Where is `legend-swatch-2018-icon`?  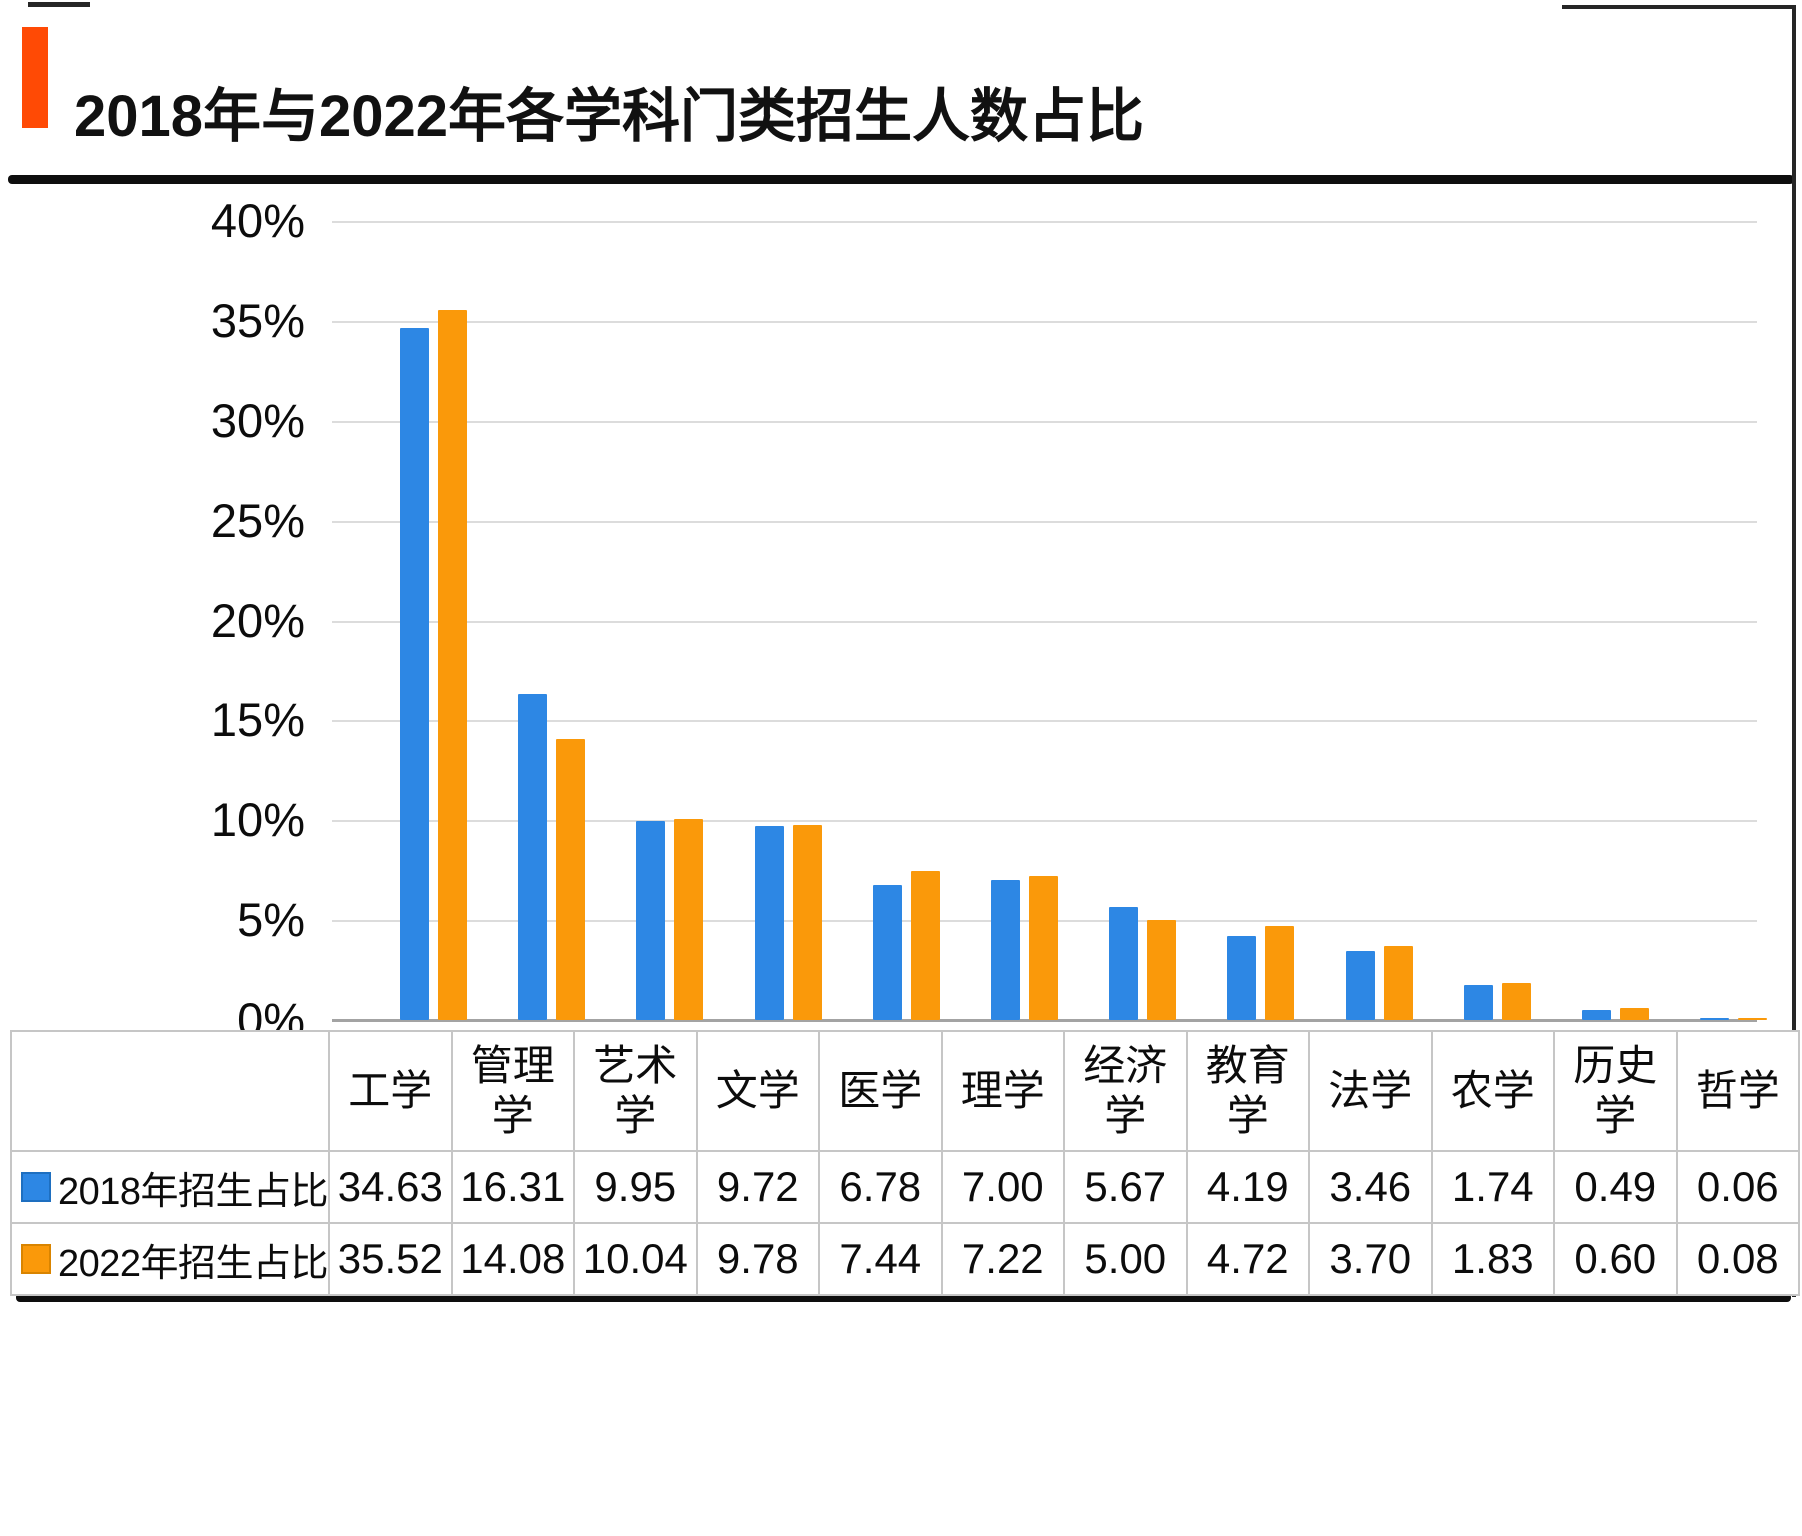 legend-swatch-2018-icon is located at coordinates (36, 1187).